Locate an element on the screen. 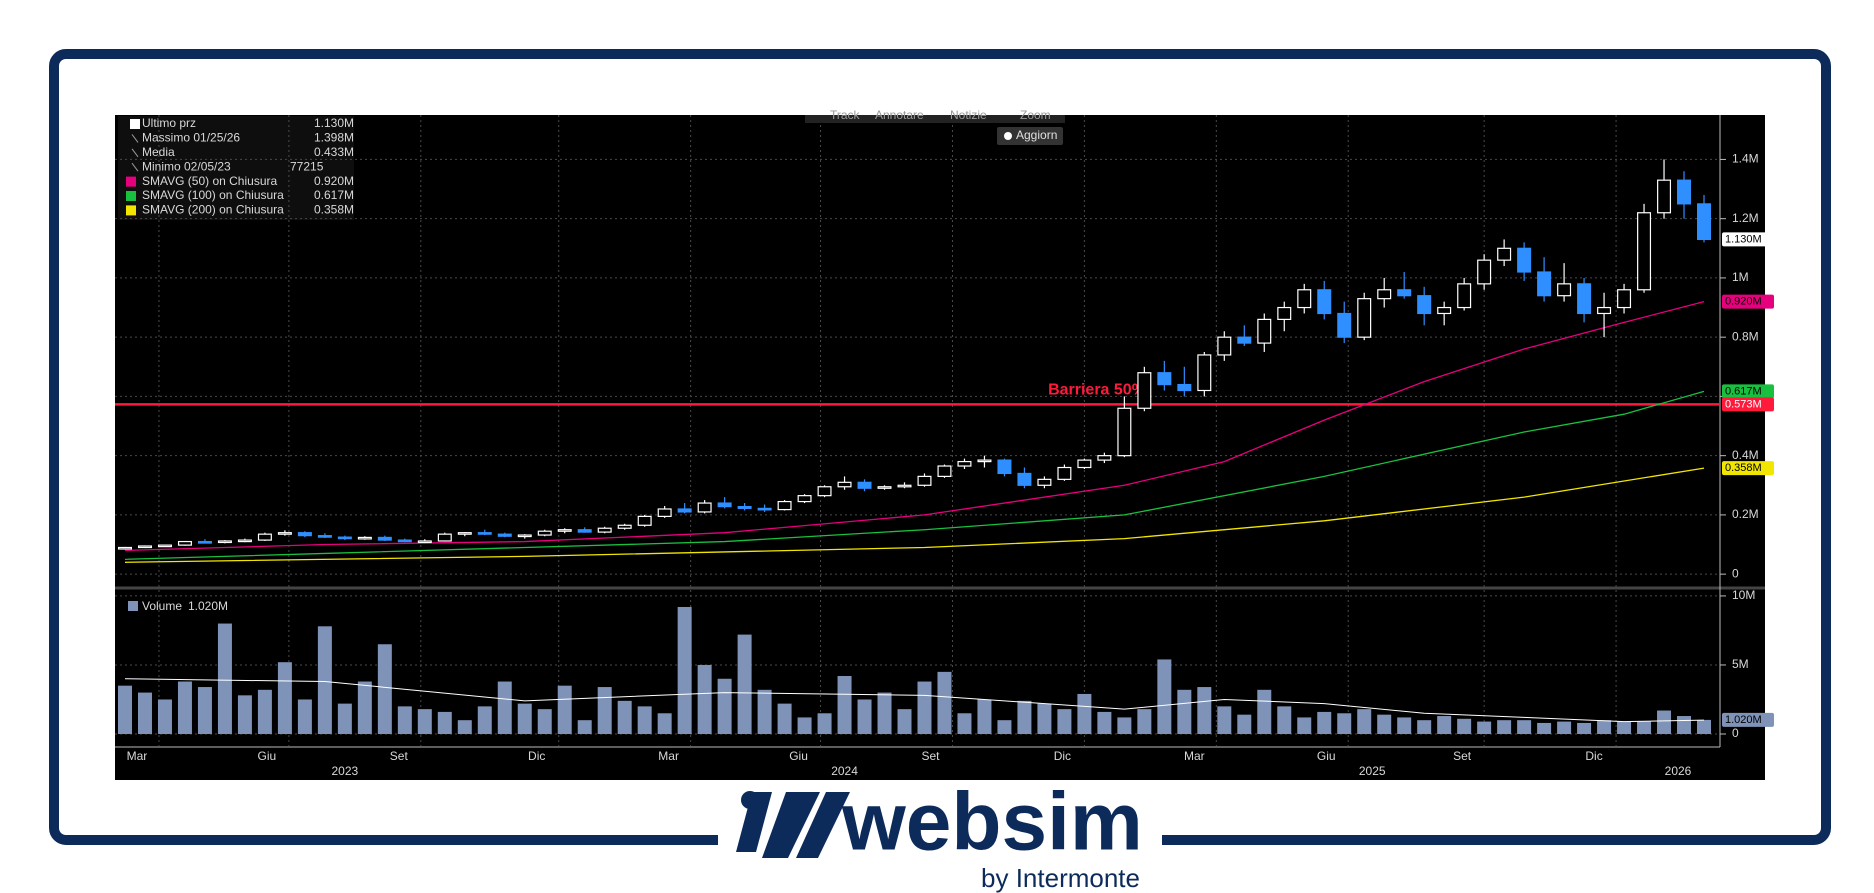 This screenshot has width=1874, height=893. toolbar-item: Zoom is located at coordinates (1035, 115).